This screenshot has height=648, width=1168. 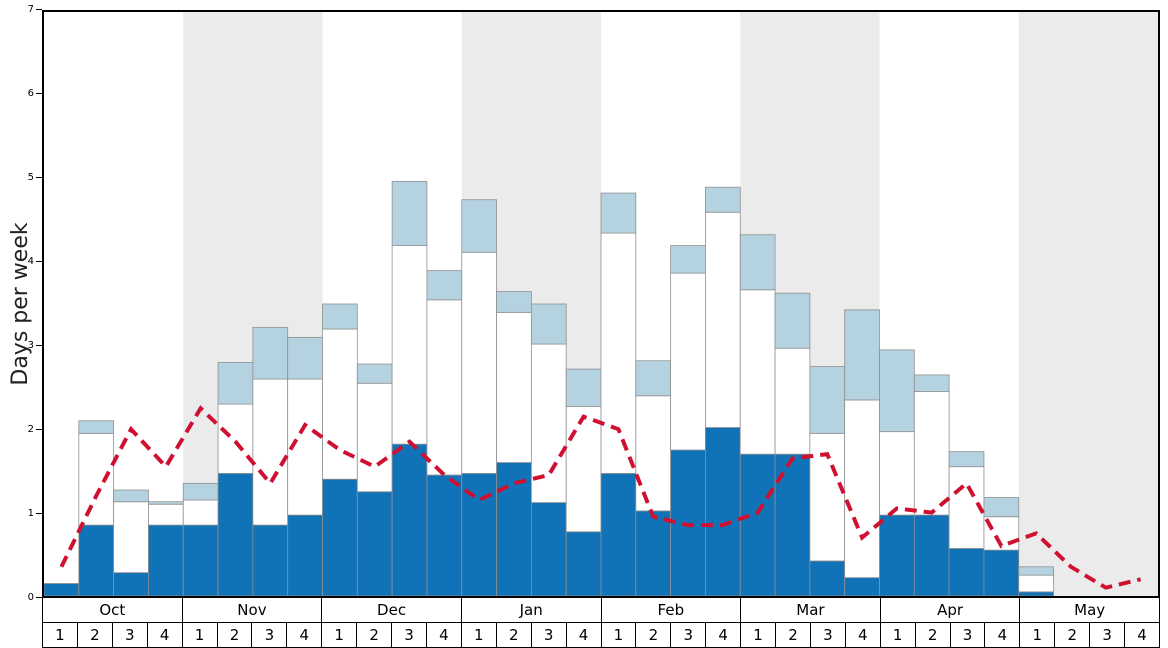 I want to click on y-tick-label: 0, so click(x=30, y=597).